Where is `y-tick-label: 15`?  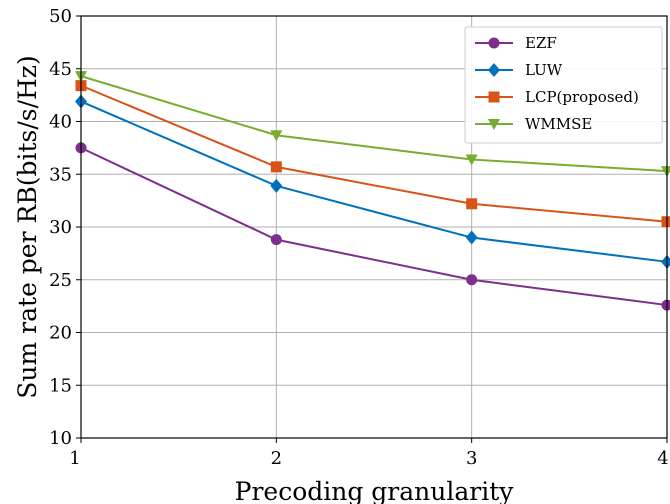
y-tick-label: 15 is located at coordinates (60, 385).